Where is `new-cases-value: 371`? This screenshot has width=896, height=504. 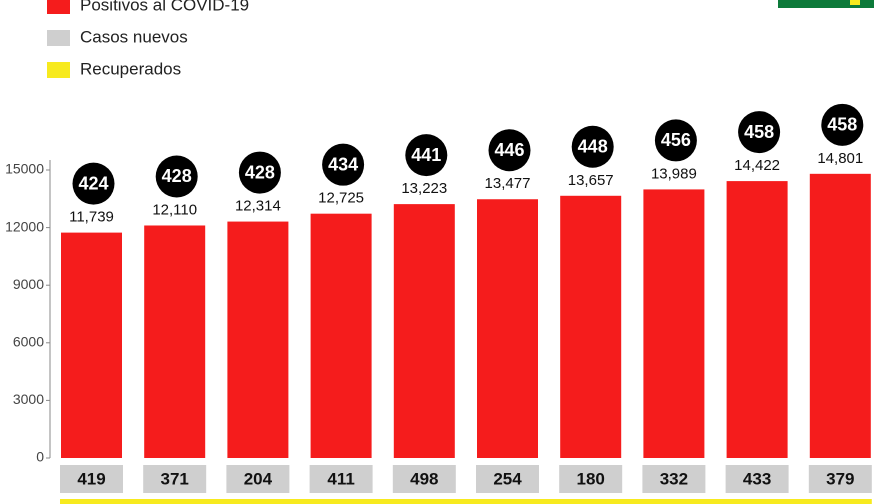
new-cases-value: 371 is located at coordinates (175, 478).